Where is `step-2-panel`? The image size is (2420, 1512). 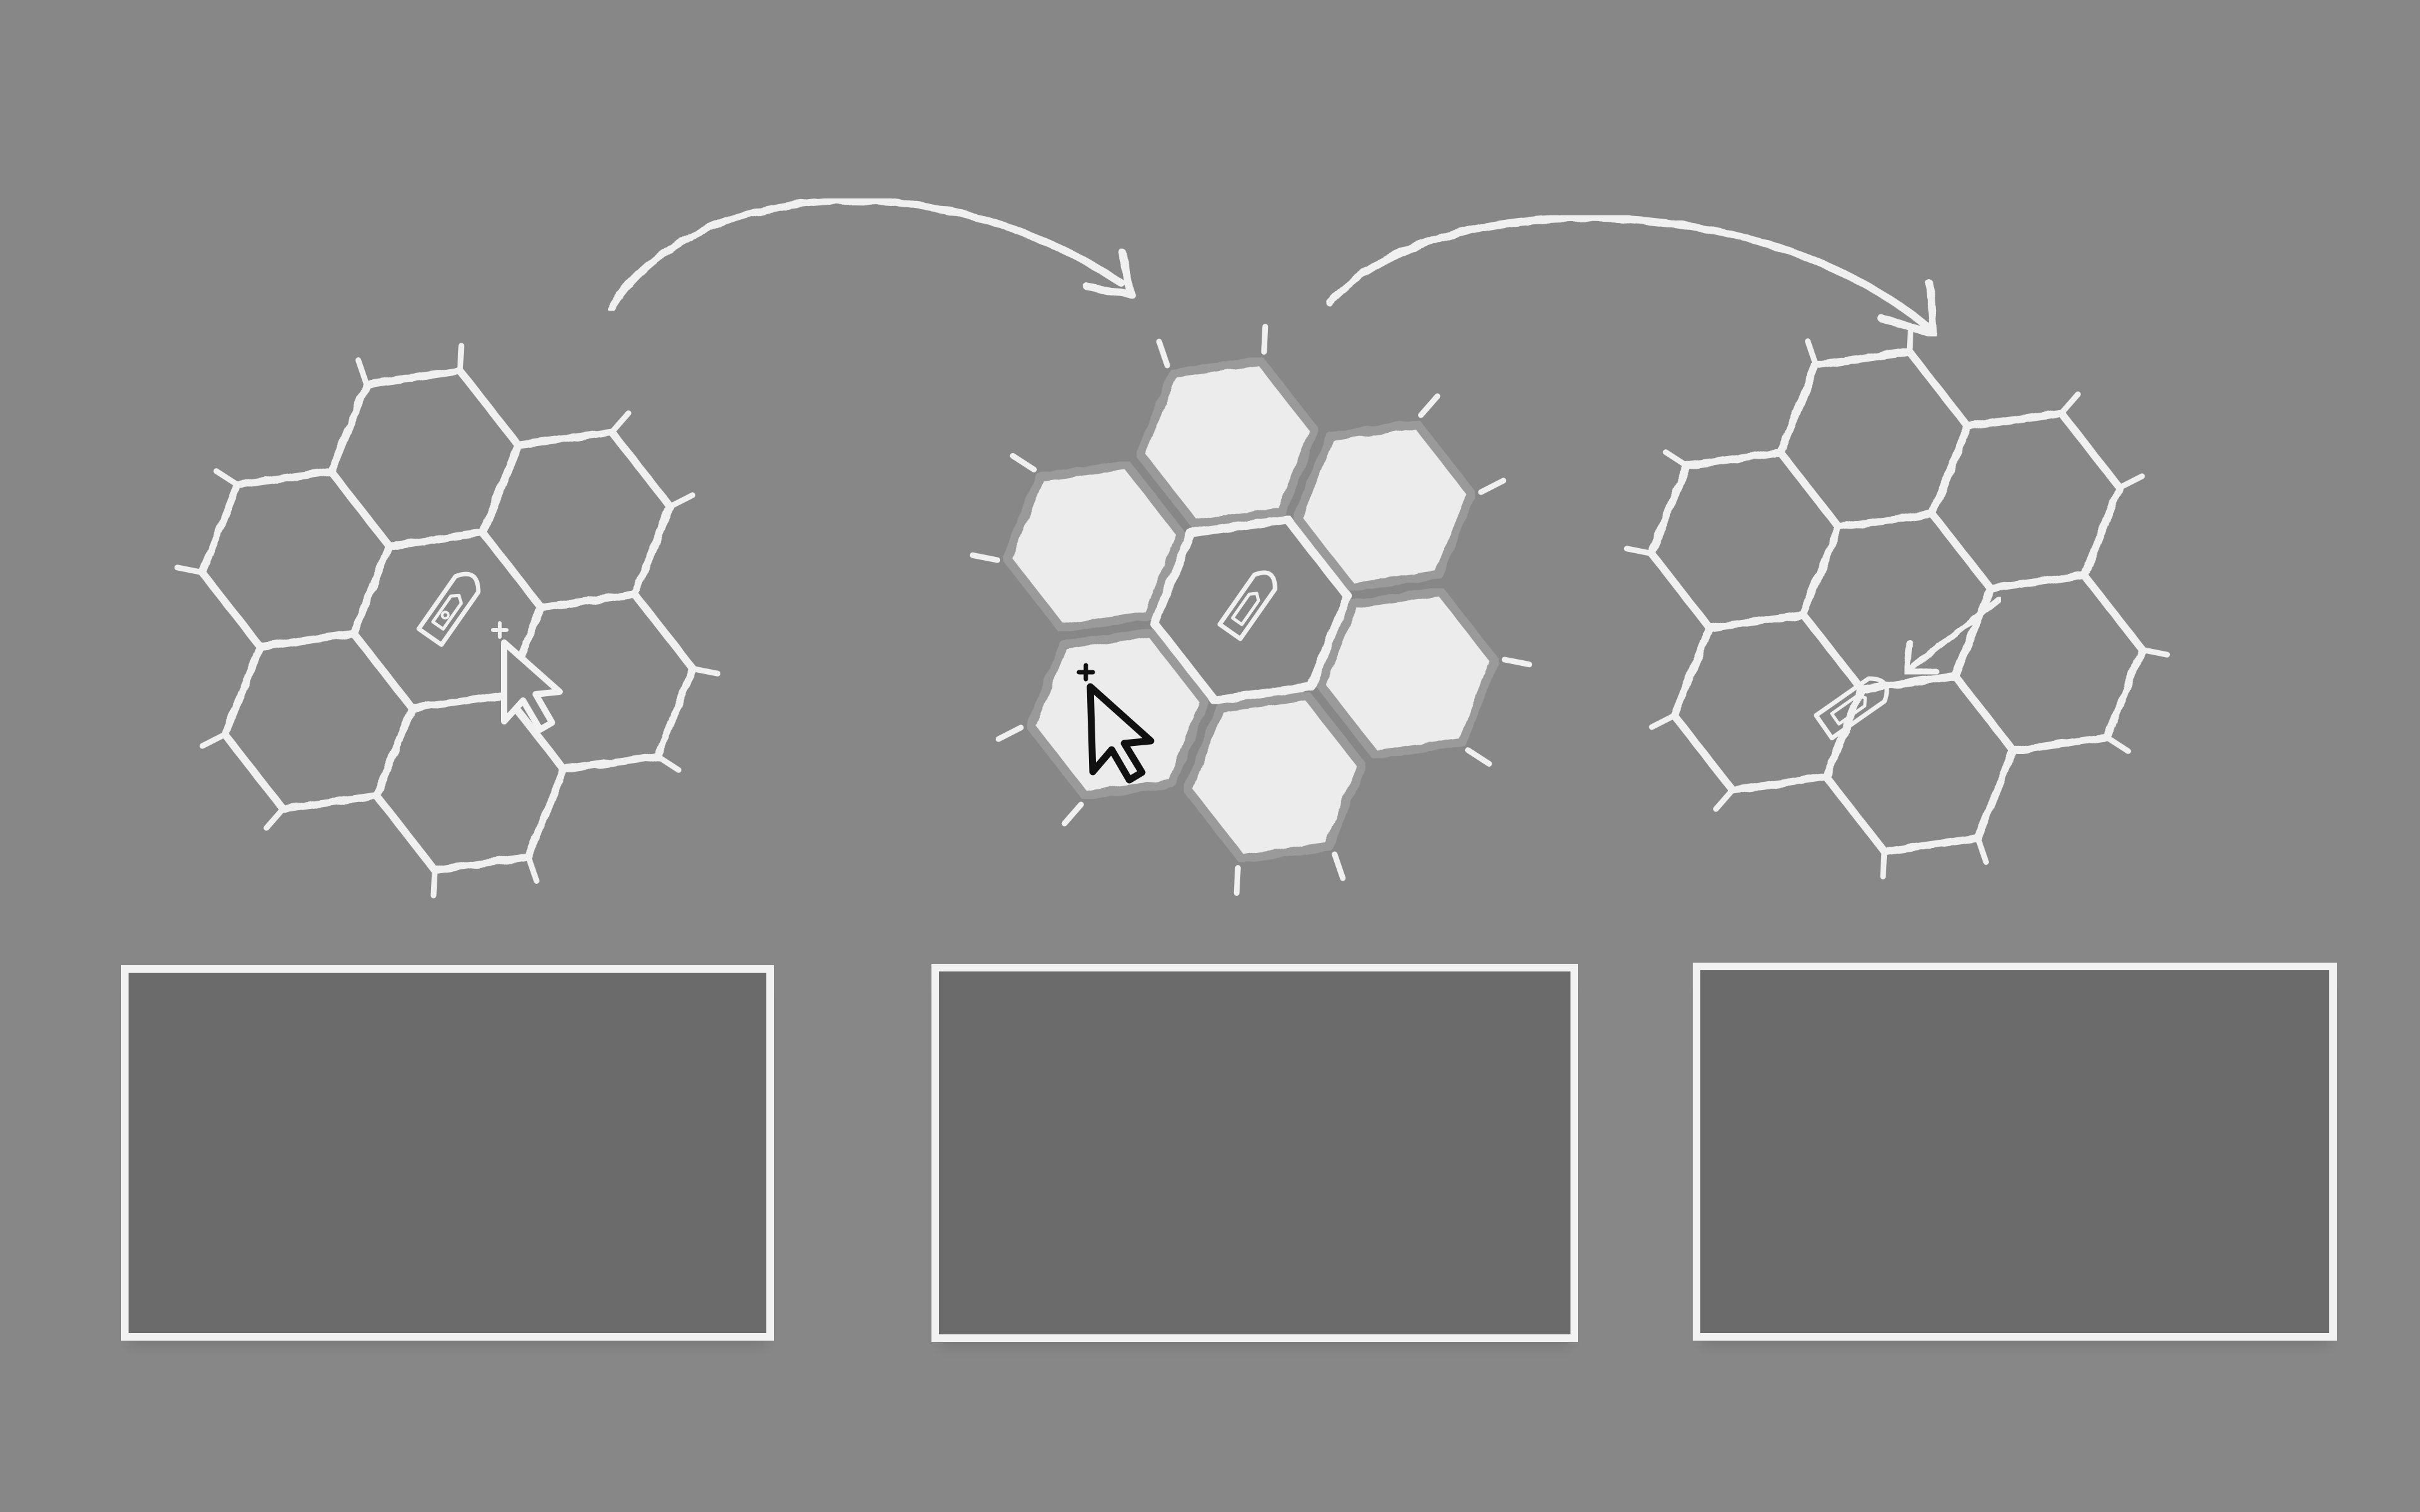
step-2-panel is located at coordinates (1255, 1153).